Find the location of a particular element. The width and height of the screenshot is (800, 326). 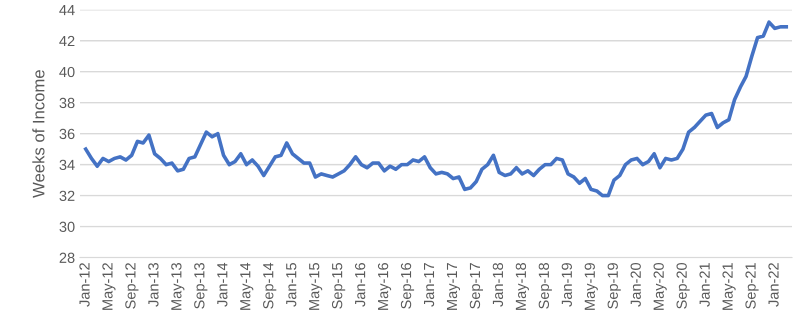

x-tick-label: Sep-16 is located at coordinates (407, 286).